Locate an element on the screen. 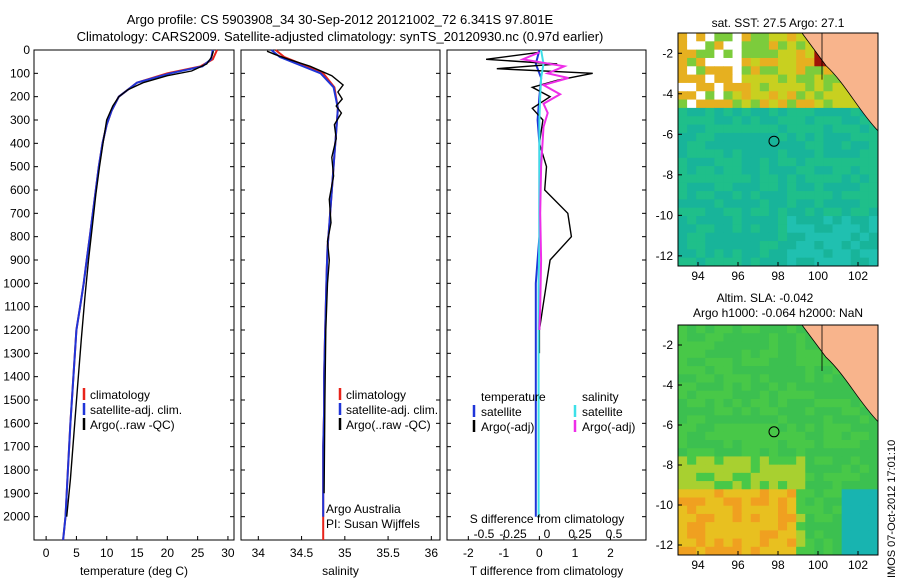  difference-xtick-label: -2 is located at coordinates (468, 553).